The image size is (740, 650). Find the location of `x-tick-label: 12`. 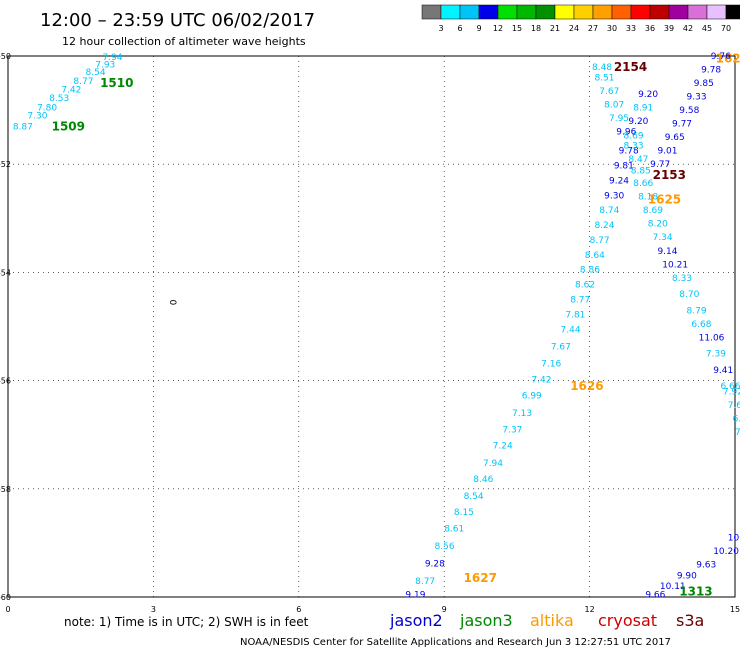

x-tick-label: 12 is located at coordinates (590, 609).